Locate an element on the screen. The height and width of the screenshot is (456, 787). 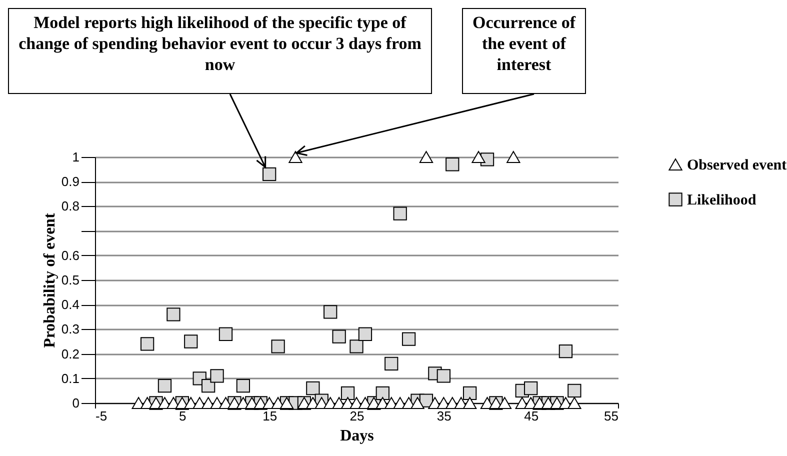
x-tick-label: -5 is located at coordinates (102, 416).